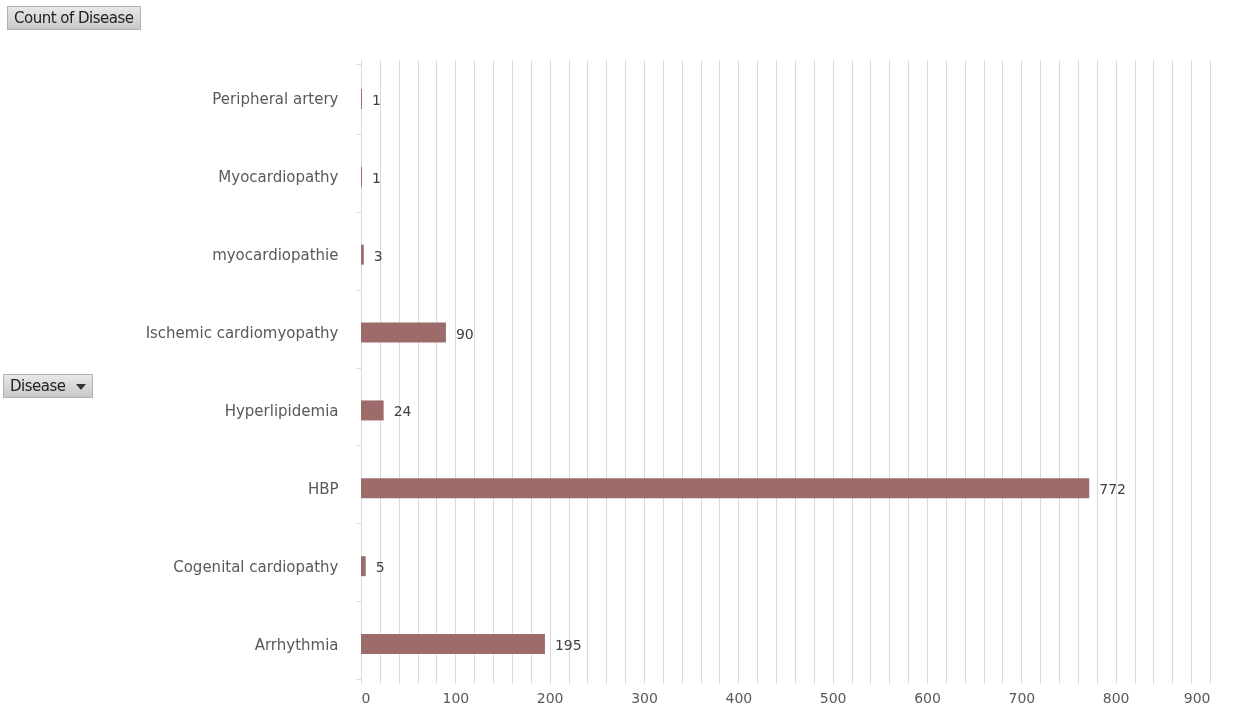 The image size is (1236, 723). Describe the element at coordinates (296, 644) in the screenshot. I see `y-tick-label: Arrhythmia` at that location.